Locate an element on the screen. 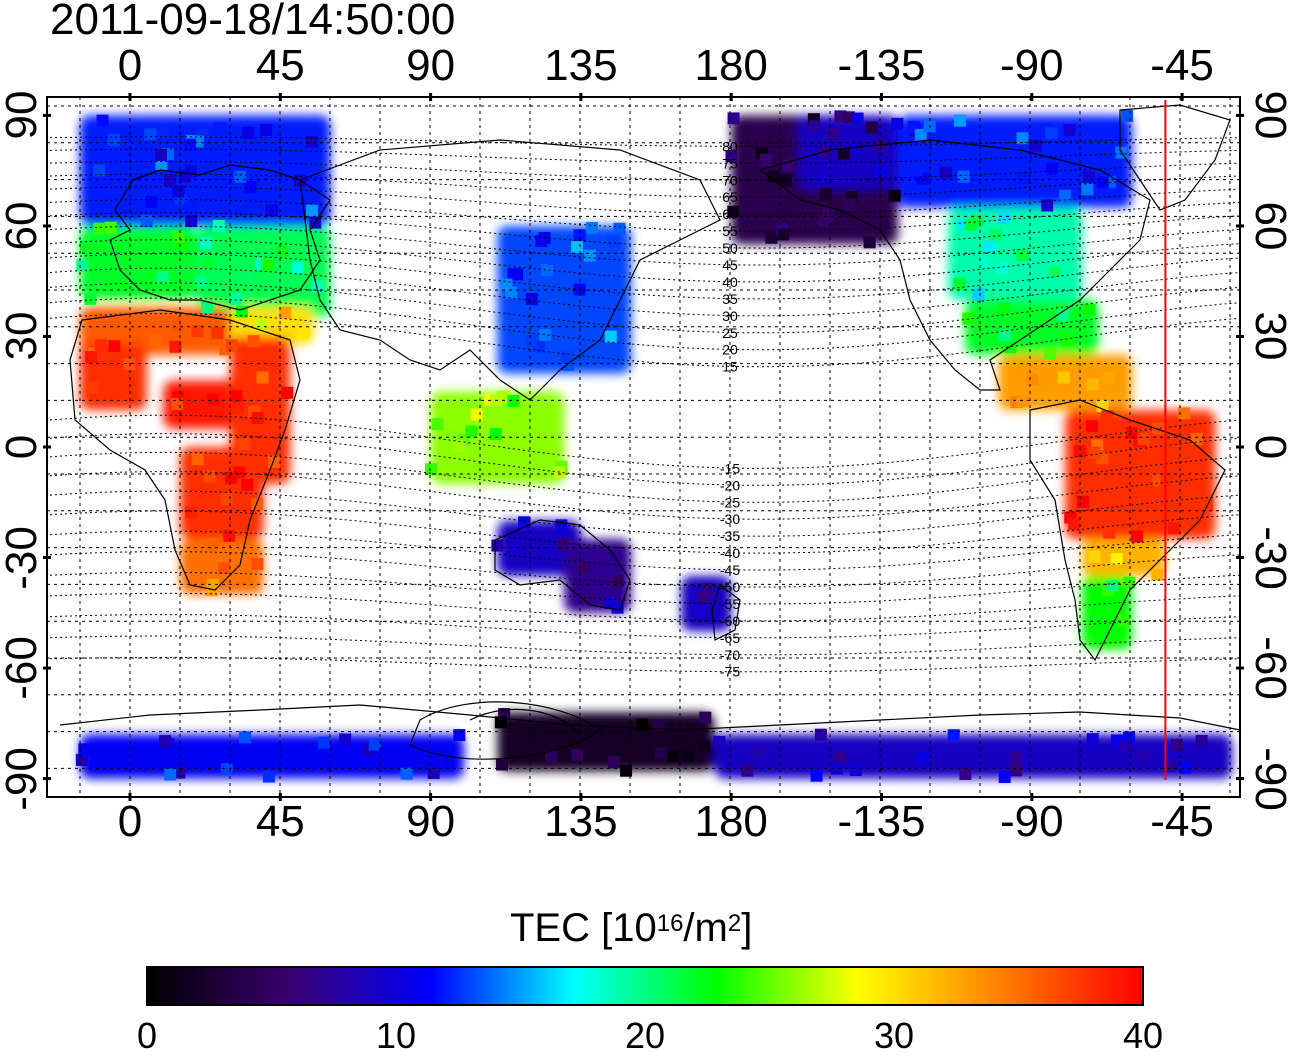 This screenshot has height=1057, width=1292. contour-label: 75 is located at coordinates (730, 163).